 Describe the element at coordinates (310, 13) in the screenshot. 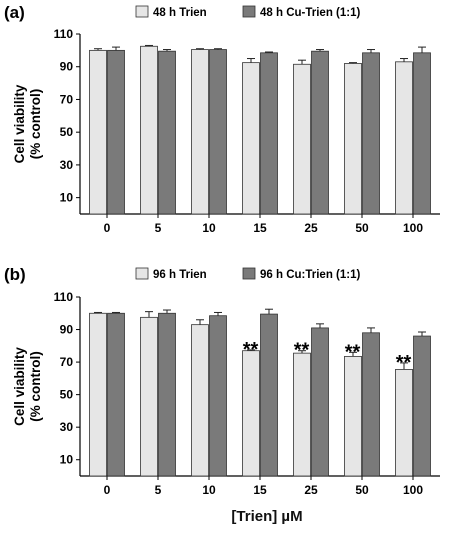

I see `panel-a-legend-label-2: 48 h Cu-Trien (1:1)` at that location.